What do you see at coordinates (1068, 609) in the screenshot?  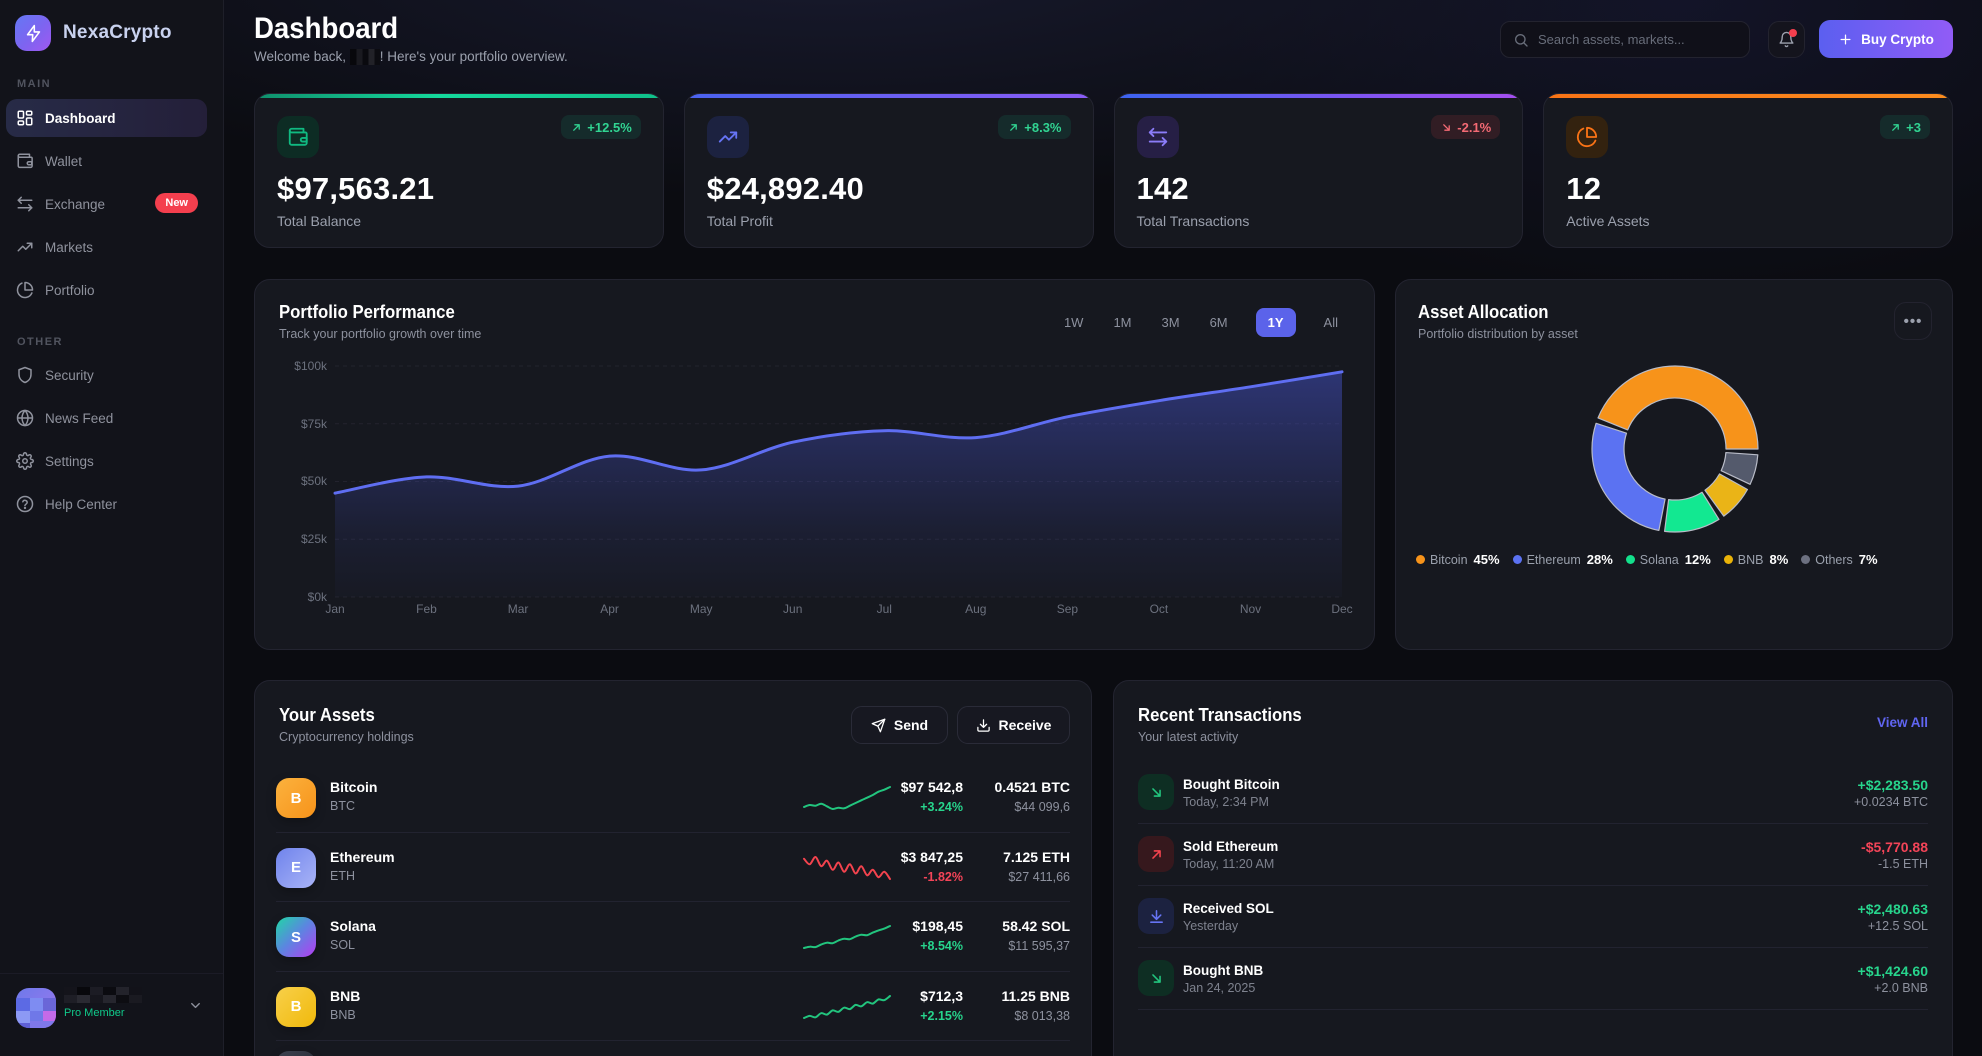 I see `svg-text: Sep` at bounding box center [1068, 609].